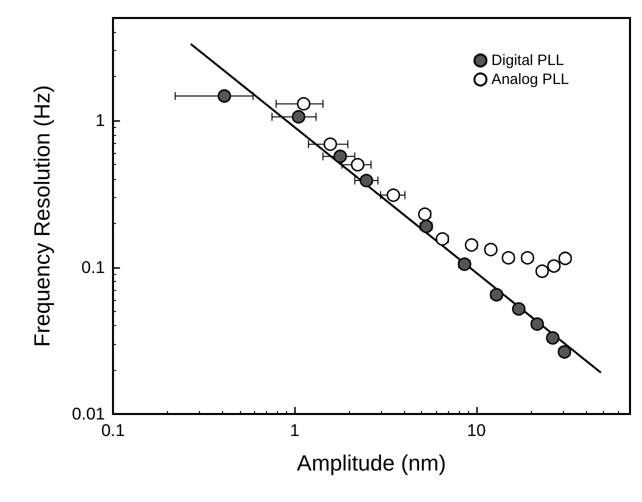 Image resolution: width=642 pixels, height=502 pixels. Describe the element at coordinates (530, 79) in the screenshot. I see `legend-label: Analog PLL` at that location.